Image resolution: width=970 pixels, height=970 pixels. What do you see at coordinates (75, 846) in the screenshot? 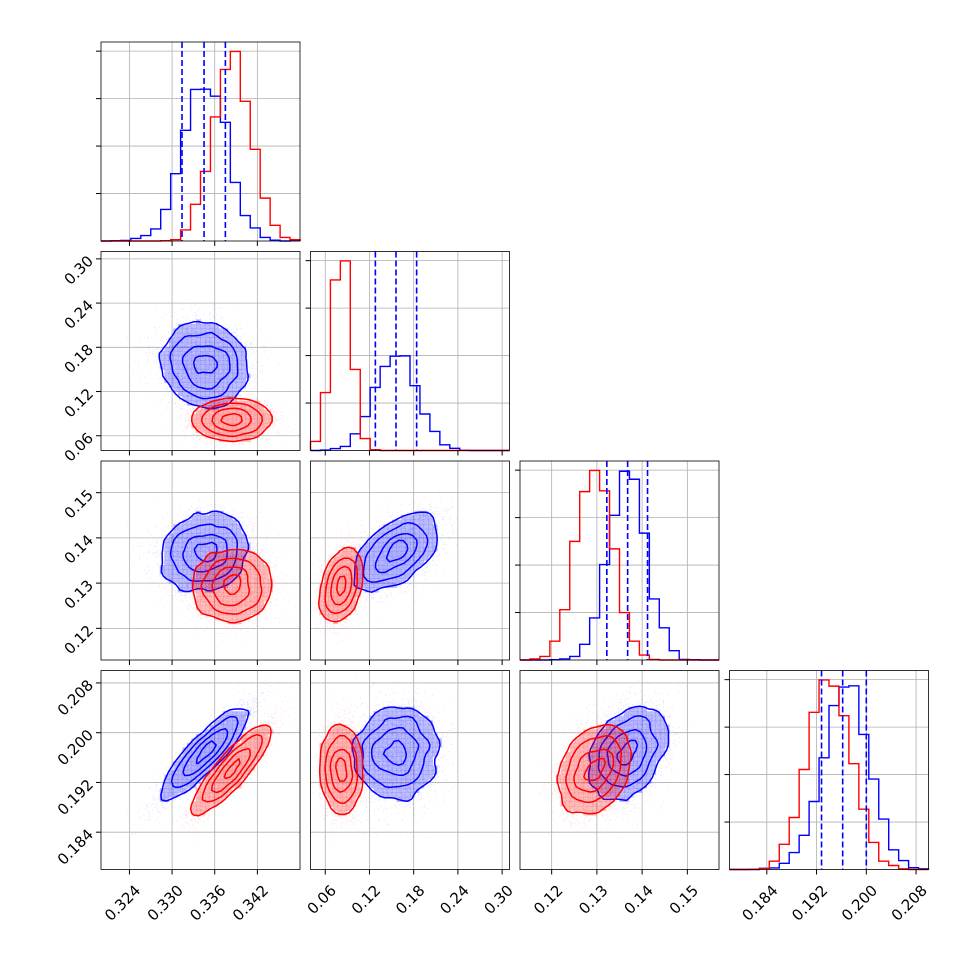
I see `y-tick-label: 0.184` at bounding box center [75, 846].